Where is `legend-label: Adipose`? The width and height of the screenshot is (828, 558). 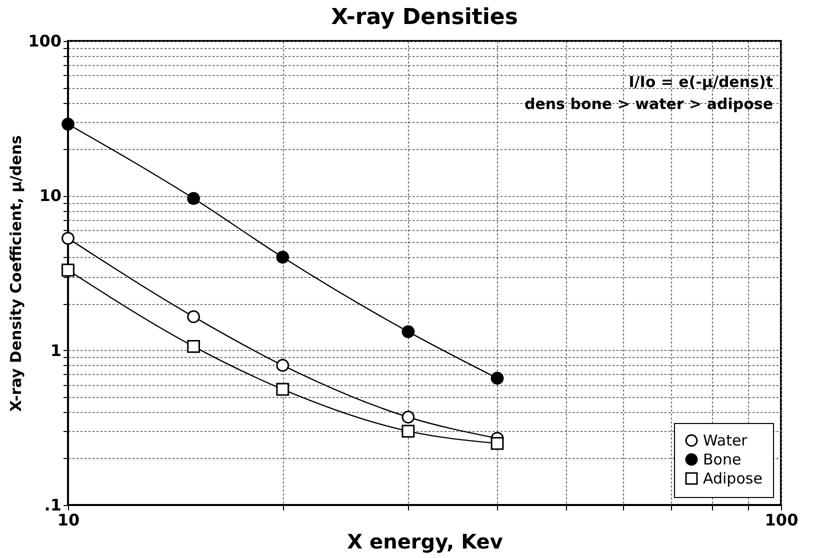
legend-label: Adipose is located at coordinates (732, 479).